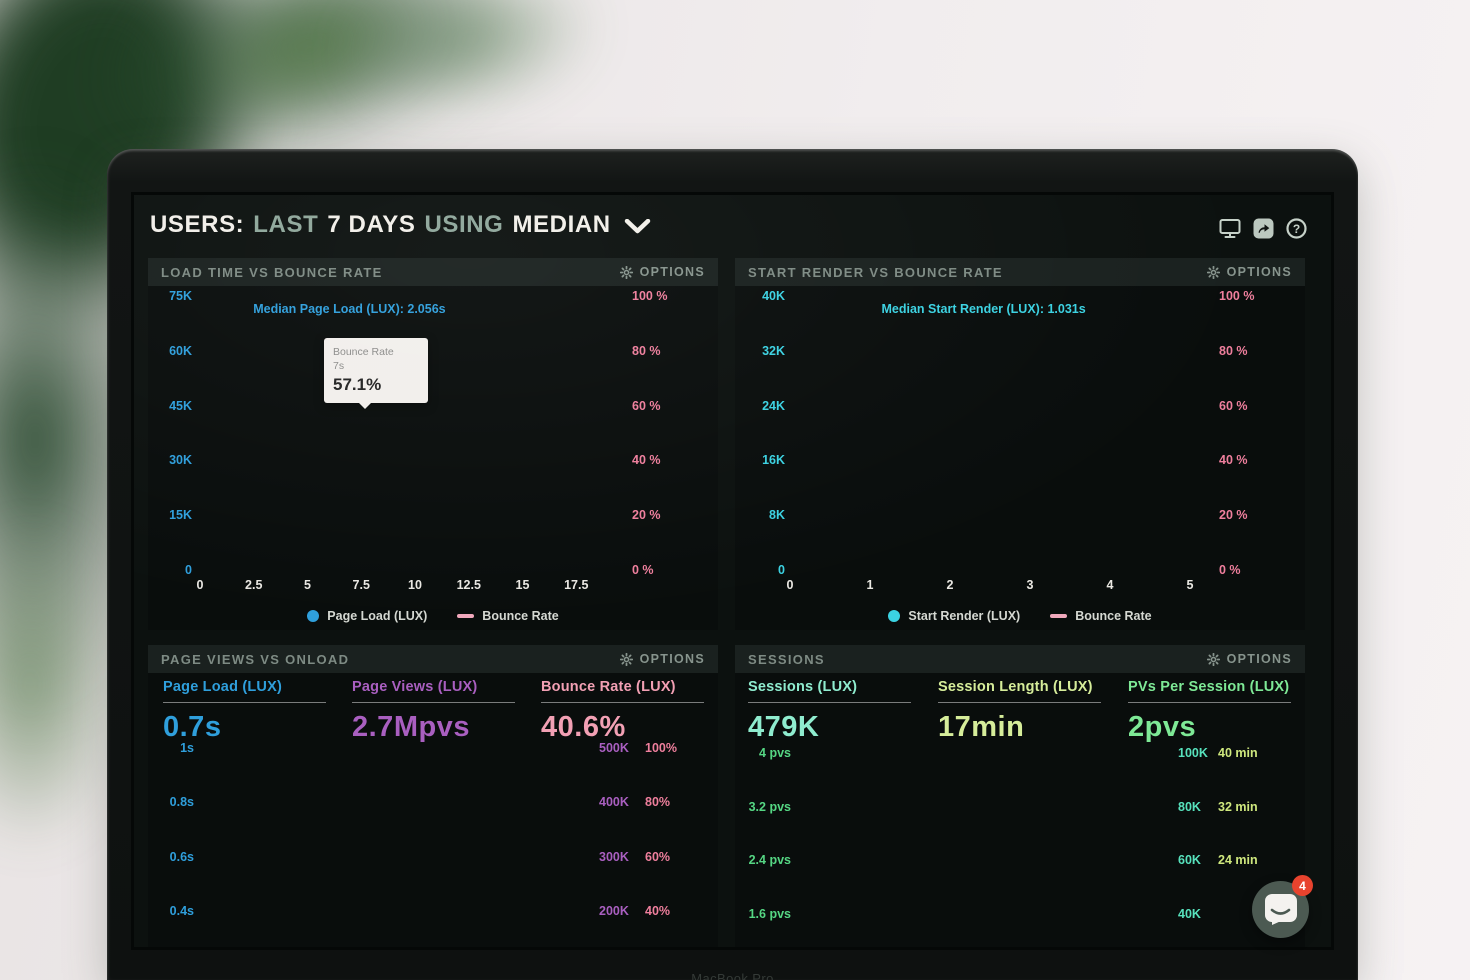 Image resolution: width=1470 pixels, height=980 pixels. Describe the element at coordinates (775, 753) in the screenshot. I see `y-axis-left-label: 4 pvs` at that location.